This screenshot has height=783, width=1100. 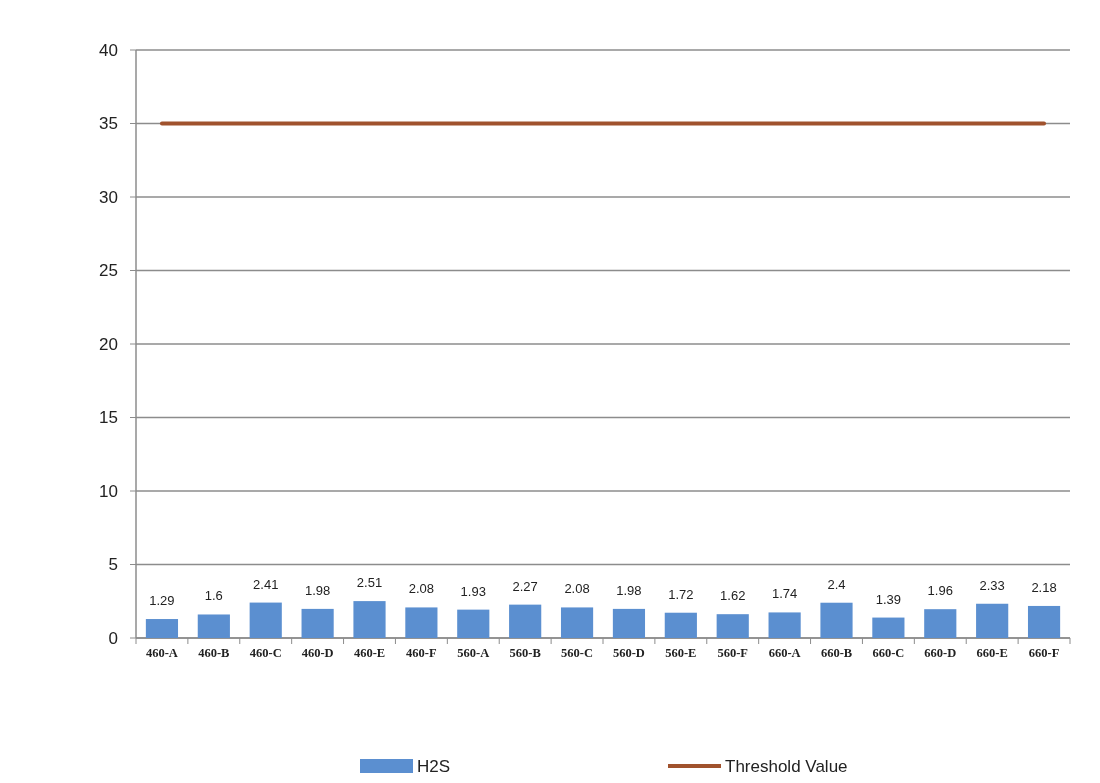 What do you see at coordinates (628, 653) in the screenshot?
I see `x-tick-label: 560-D` at bounding box center [628, 653].